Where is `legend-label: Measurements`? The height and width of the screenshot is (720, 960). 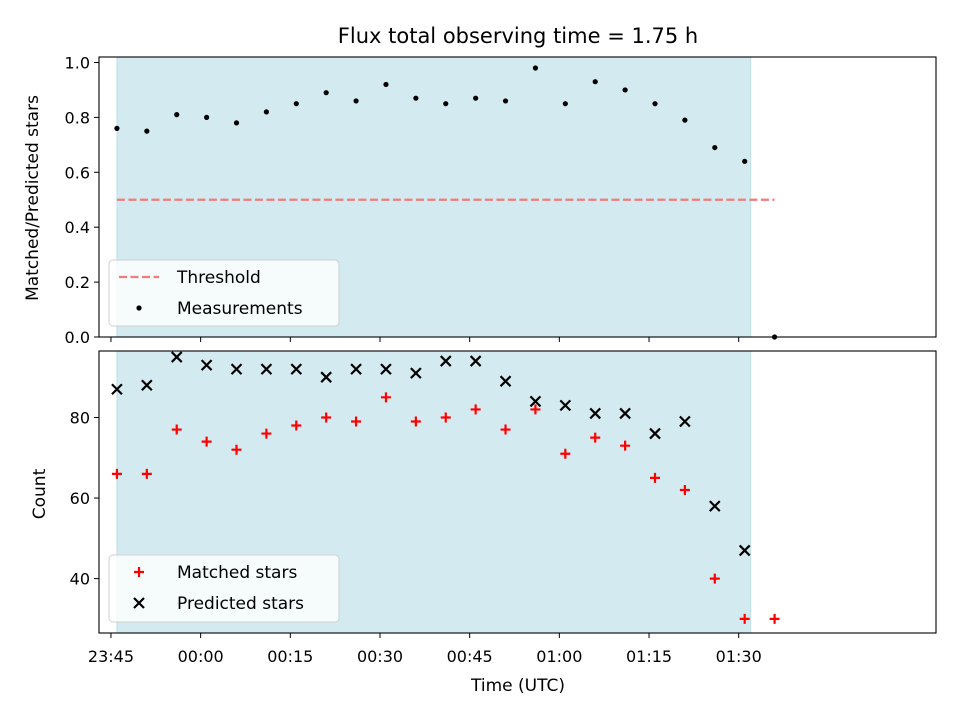 legend-label: Measurements is located at coordinates (240, 309).